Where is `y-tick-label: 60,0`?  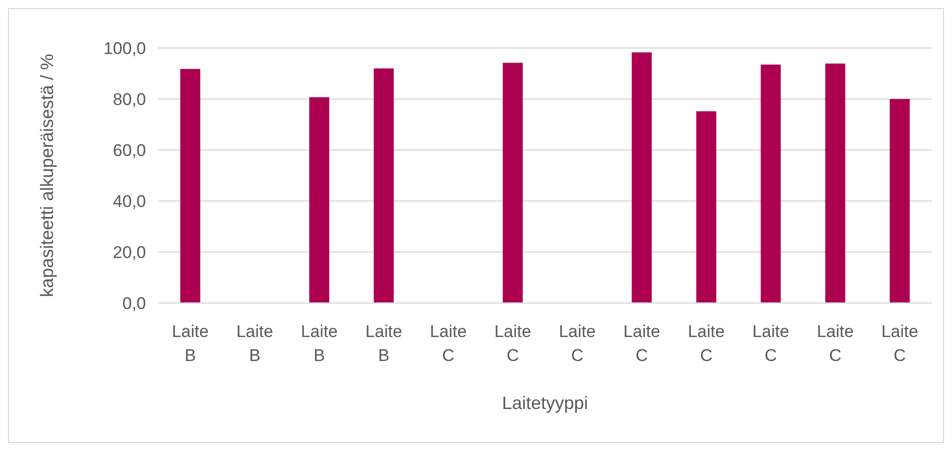 y-tick-label: 60,0 is located at coordinates (129, 150).